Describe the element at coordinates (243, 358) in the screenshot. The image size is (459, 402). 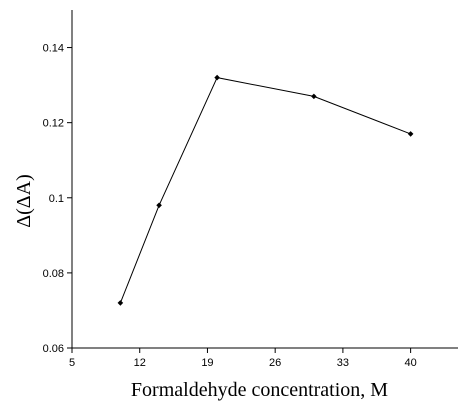
I see `x-ticks: 5 12 19 26 33 40` at that location.